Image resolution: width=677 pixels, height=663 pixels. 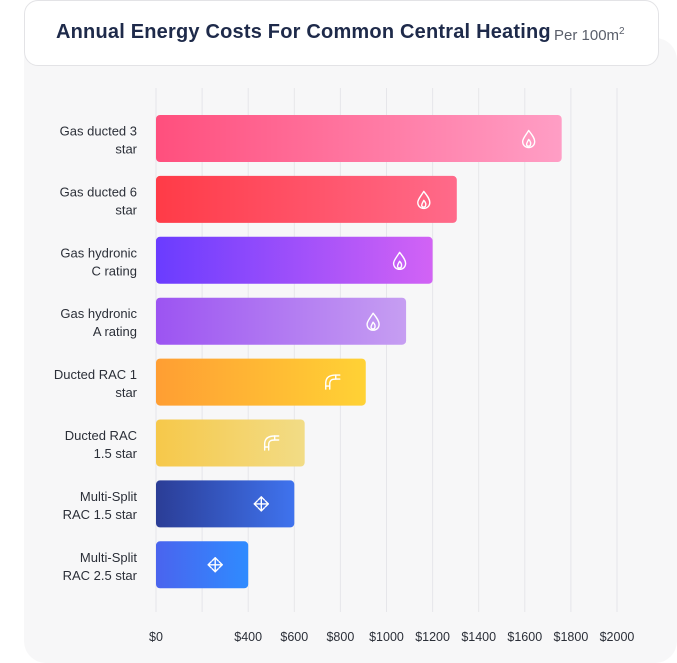 I want to click on x-tick-label: $400, so click(x=248, y=637).